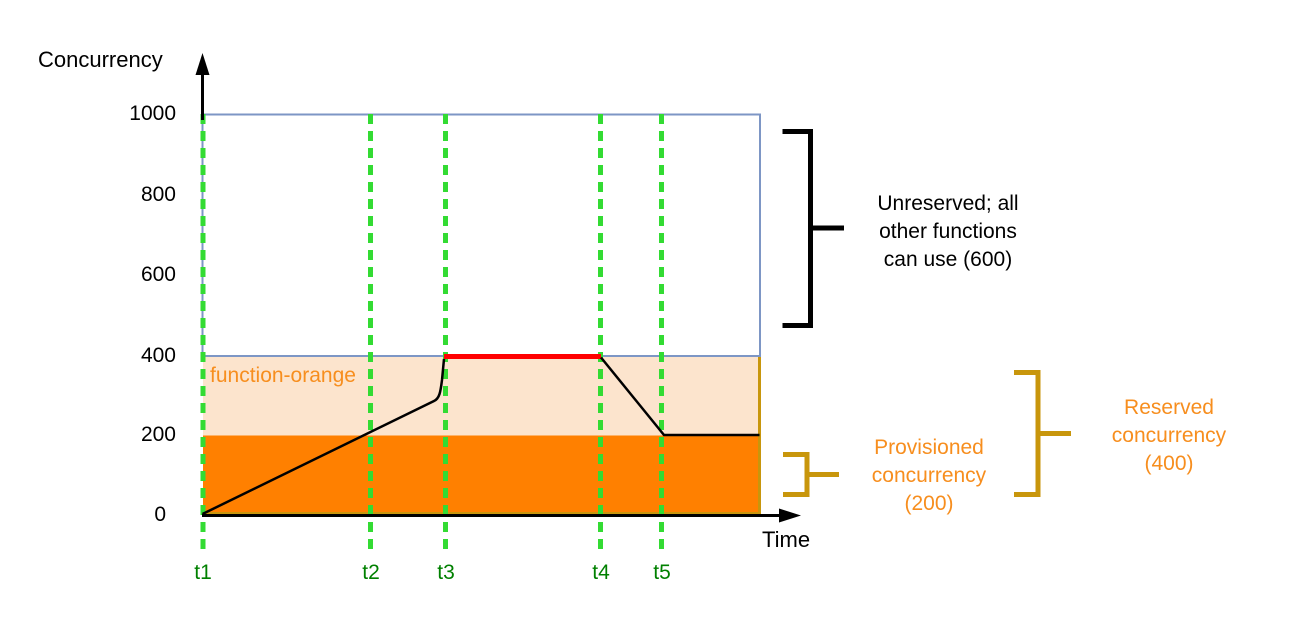 The height and width of the screenshot is (636, 1302). I want to click on y-tick-400: 400, so click(158, 355).